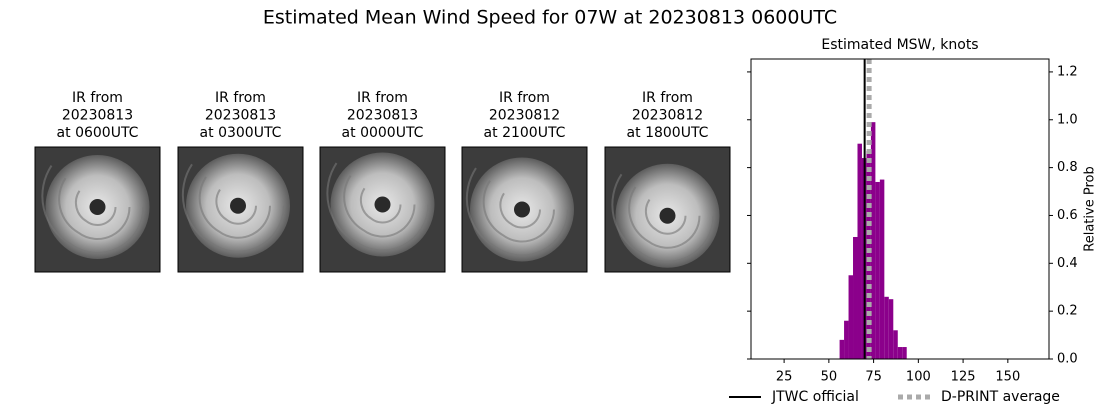 The image size is (1100, 409). I want to click on x-tick-label: 125, so click(963, 377).